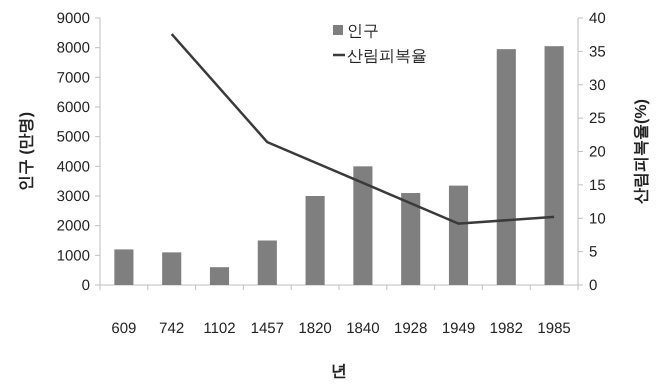  I want to click on y2-tick-label: 25, so click(597, 119).